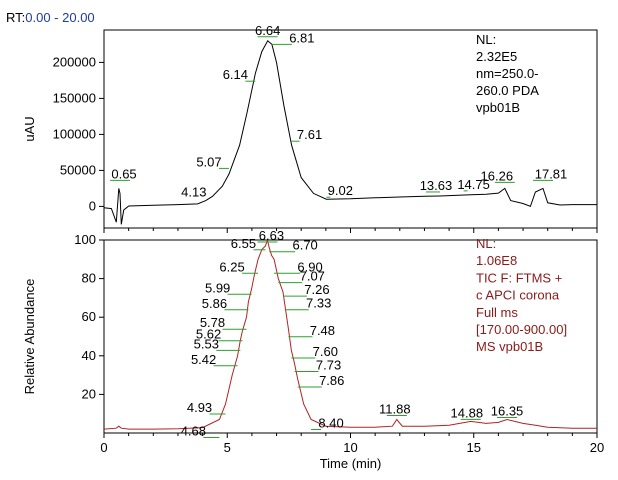 The height and width of the screenshot is (480, 618). I want to click on y-tick-label: 50000, so click(78, 169).